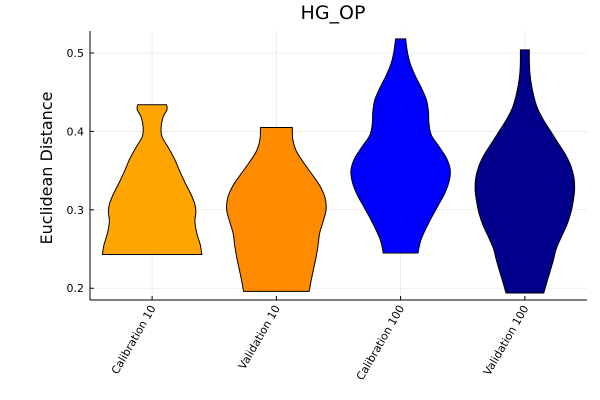  Describe the element at coordinates (76, 171) in the screenshot. I see `y-tick-labels: 0.2 0.3 0.4 0.5` at that location.